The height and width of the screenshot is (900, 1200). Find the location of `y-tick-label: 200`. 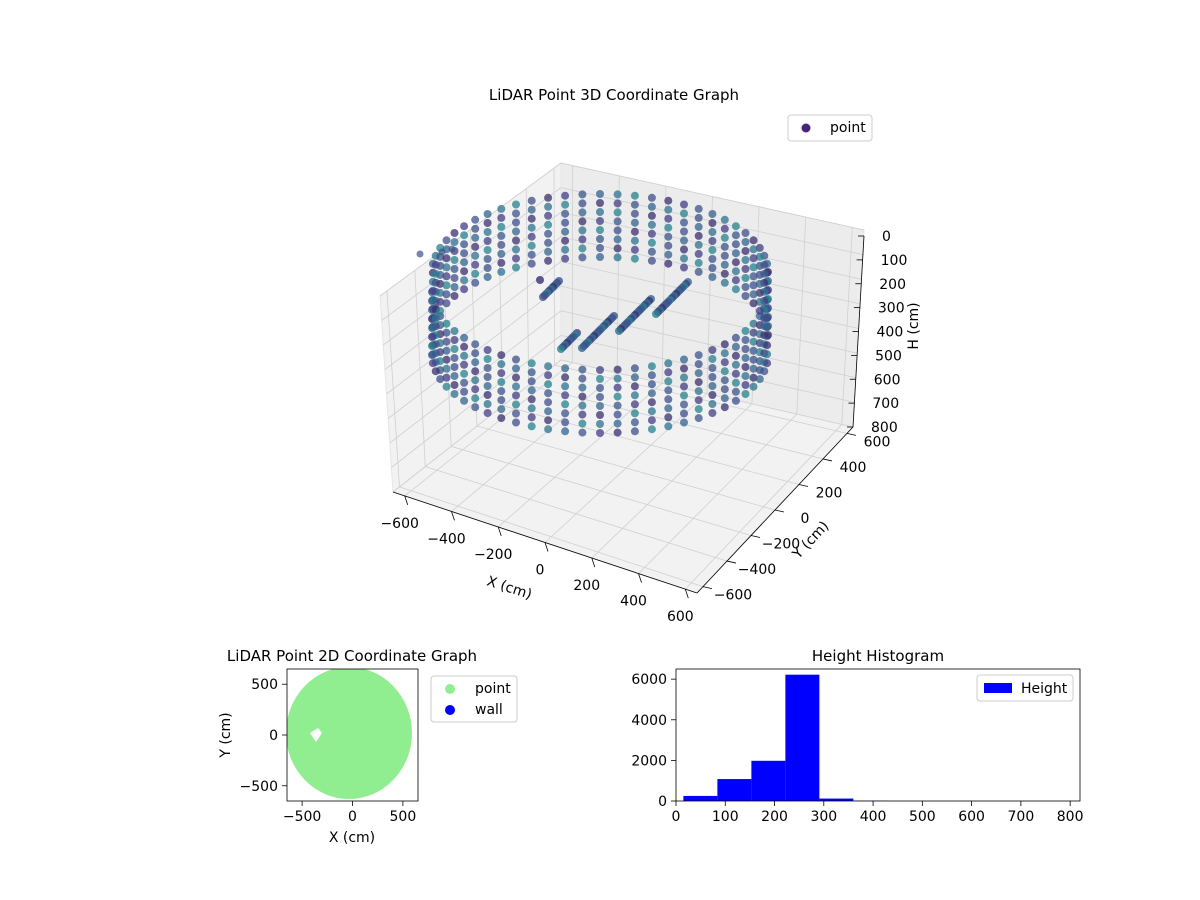

y-tick-label: 200 is located at coordinates (829, 493).